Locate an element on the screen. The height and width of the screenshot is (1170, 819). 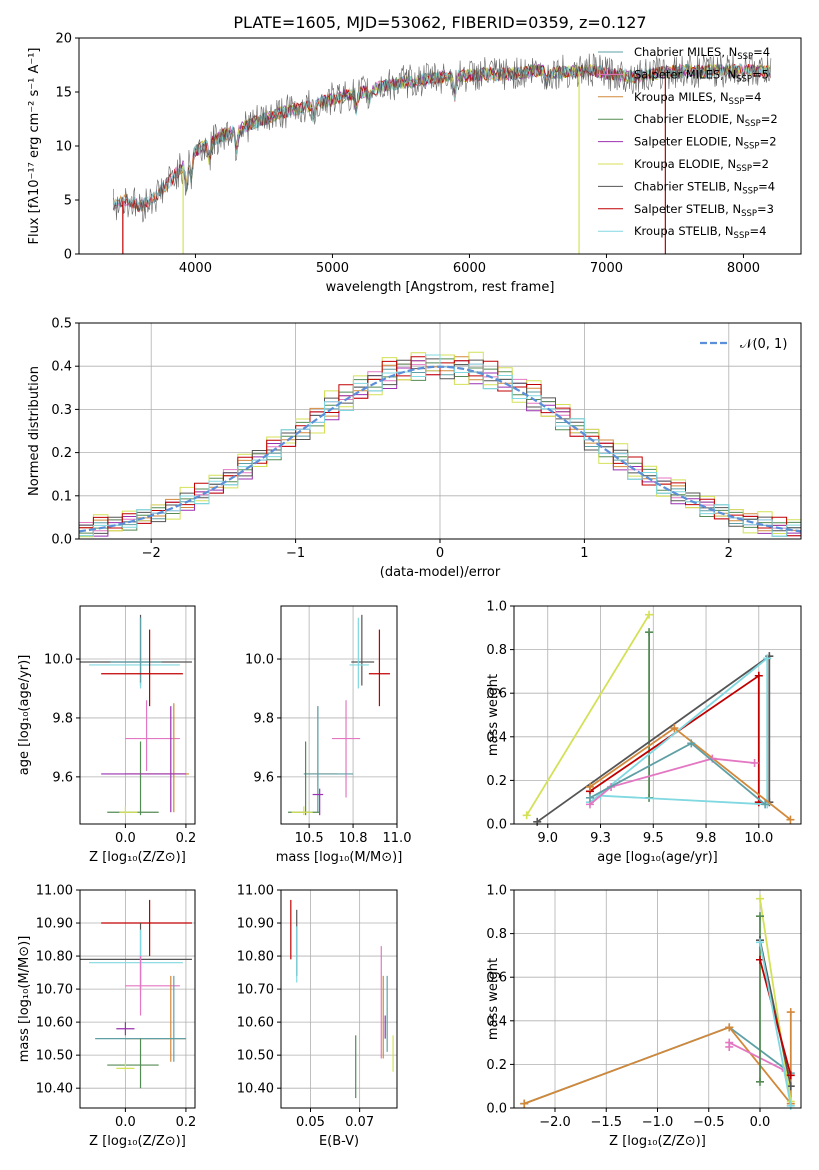
x-tick-label: 5000 is located at coordinates (332, 268).